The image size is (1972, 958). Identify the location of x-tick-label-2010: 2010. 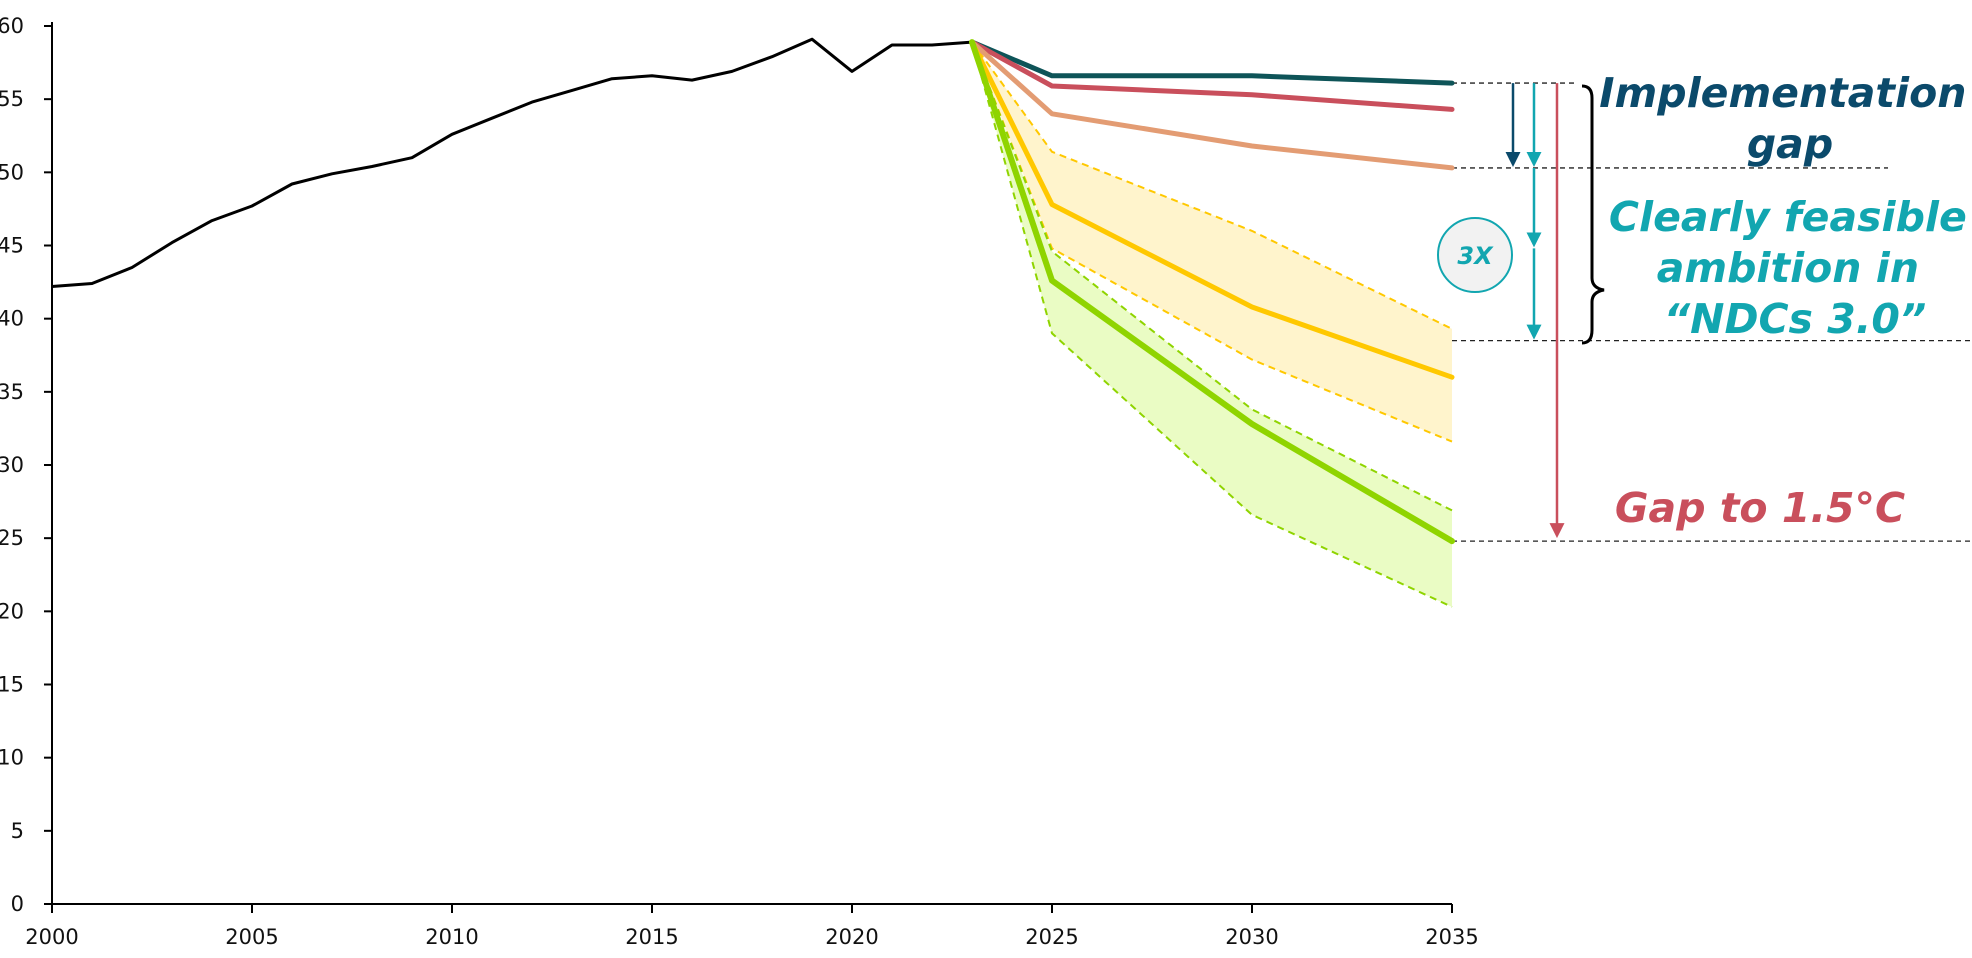
(451, 937).